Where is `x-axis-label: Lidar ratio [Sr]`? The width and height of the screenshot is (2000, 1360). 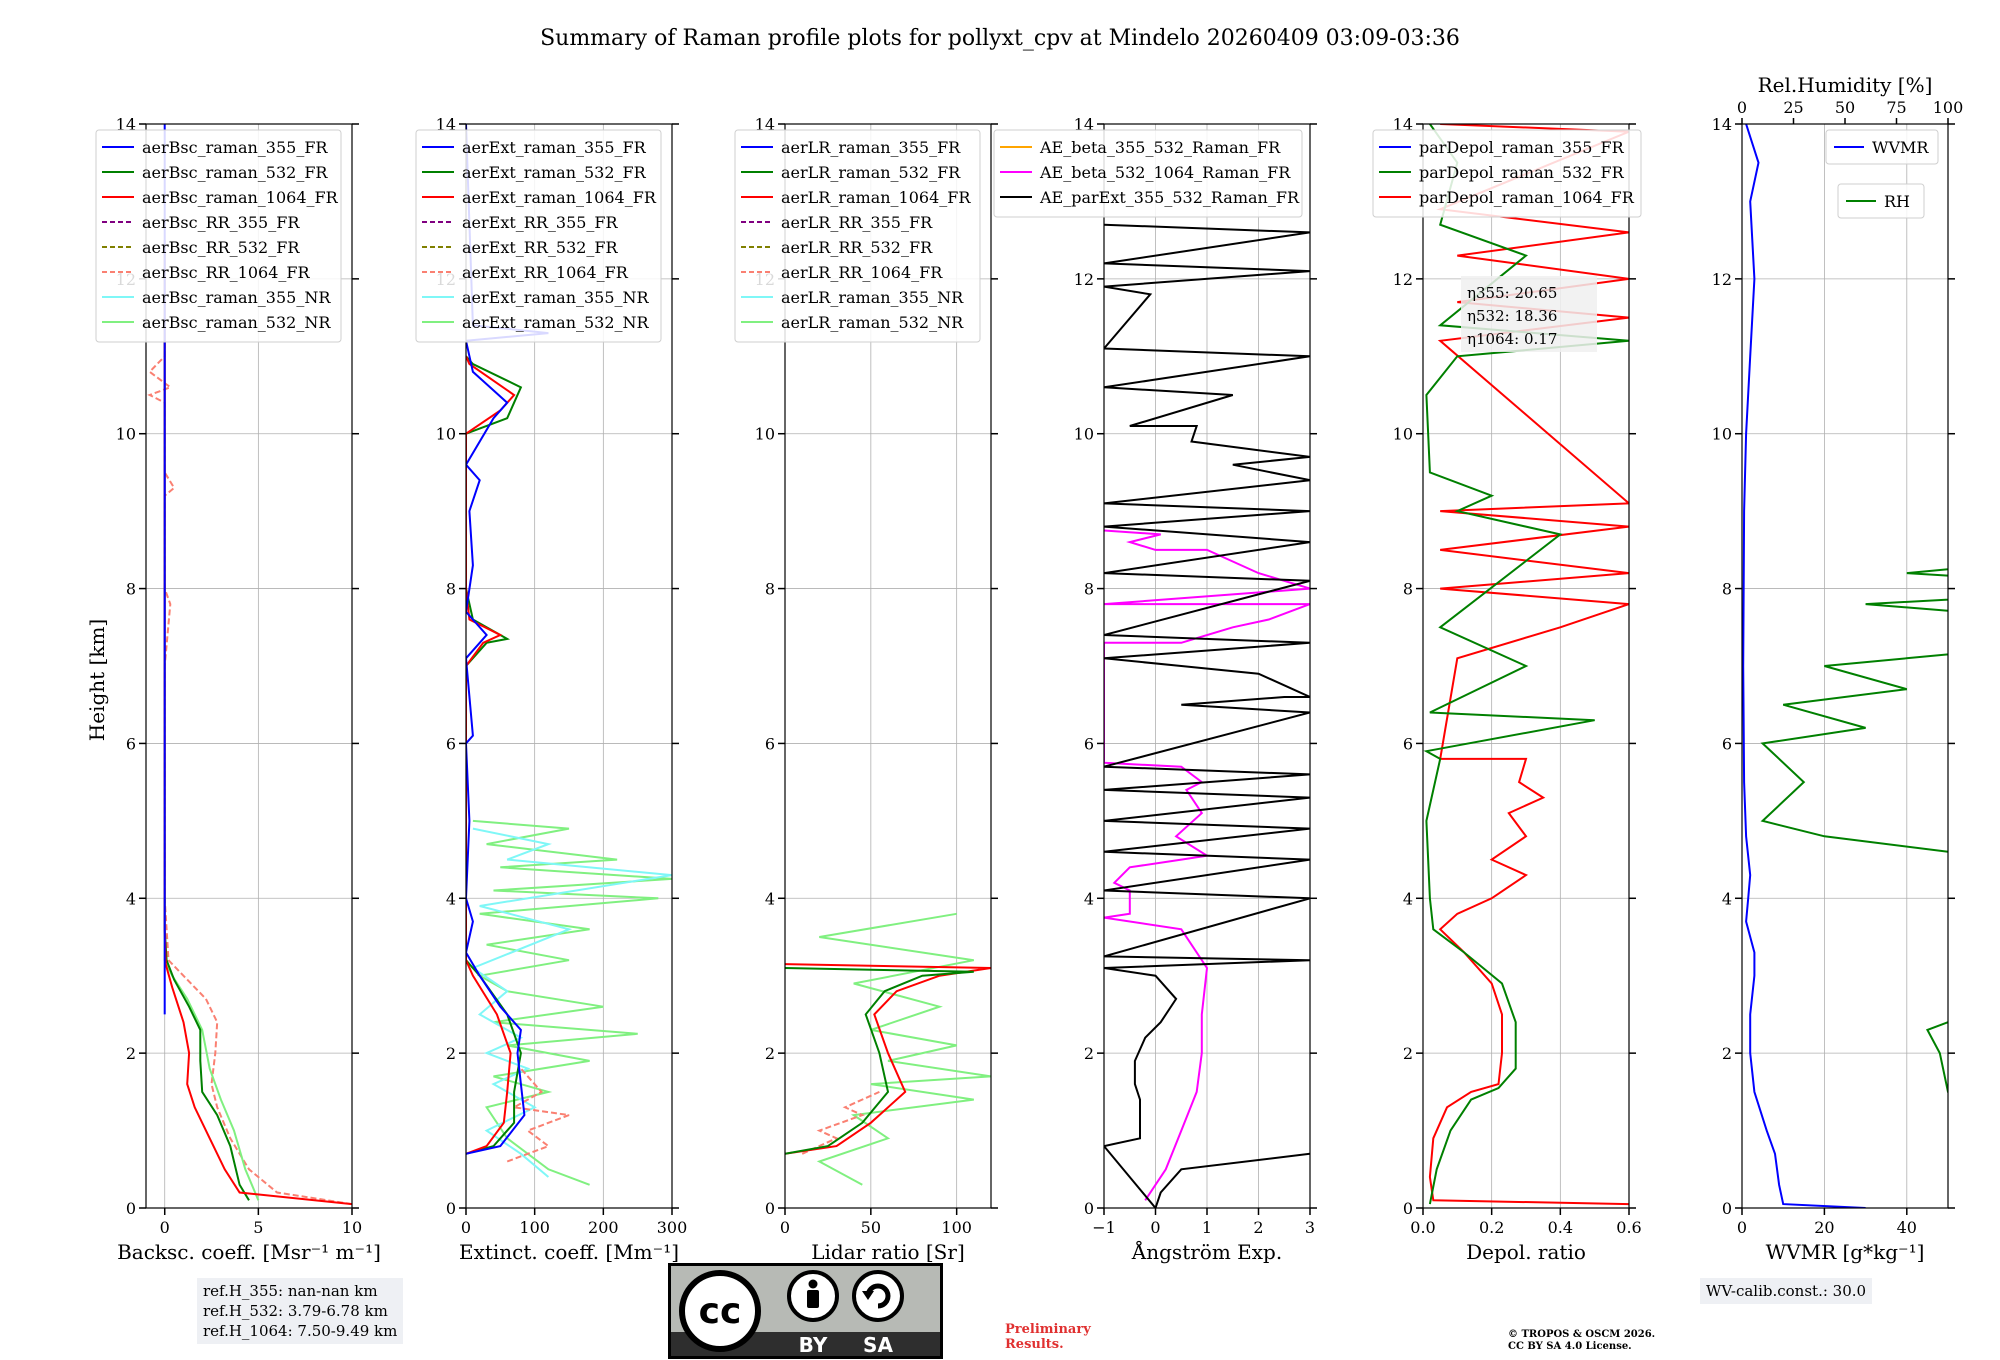
x-axis-label: Lidar ratio [Sr] is located at coordinates (888, 1252).